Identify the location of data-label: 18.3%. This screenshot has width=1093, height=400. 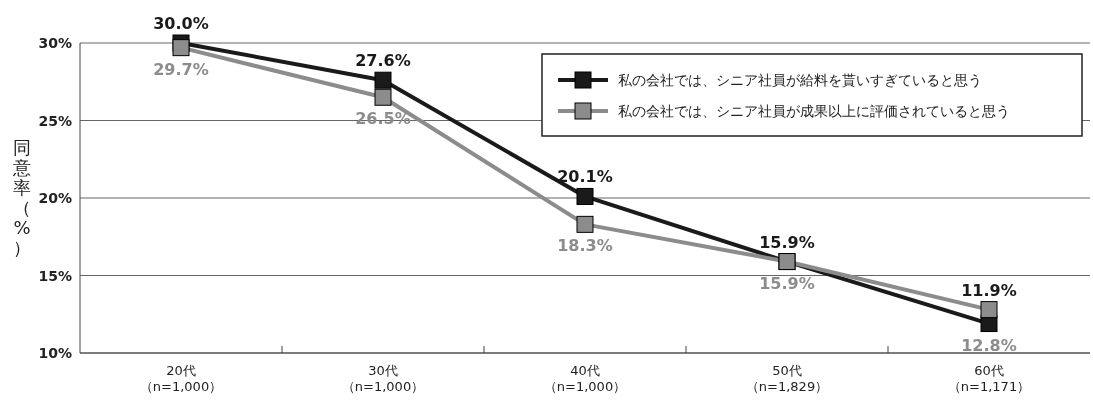
(585, 246).